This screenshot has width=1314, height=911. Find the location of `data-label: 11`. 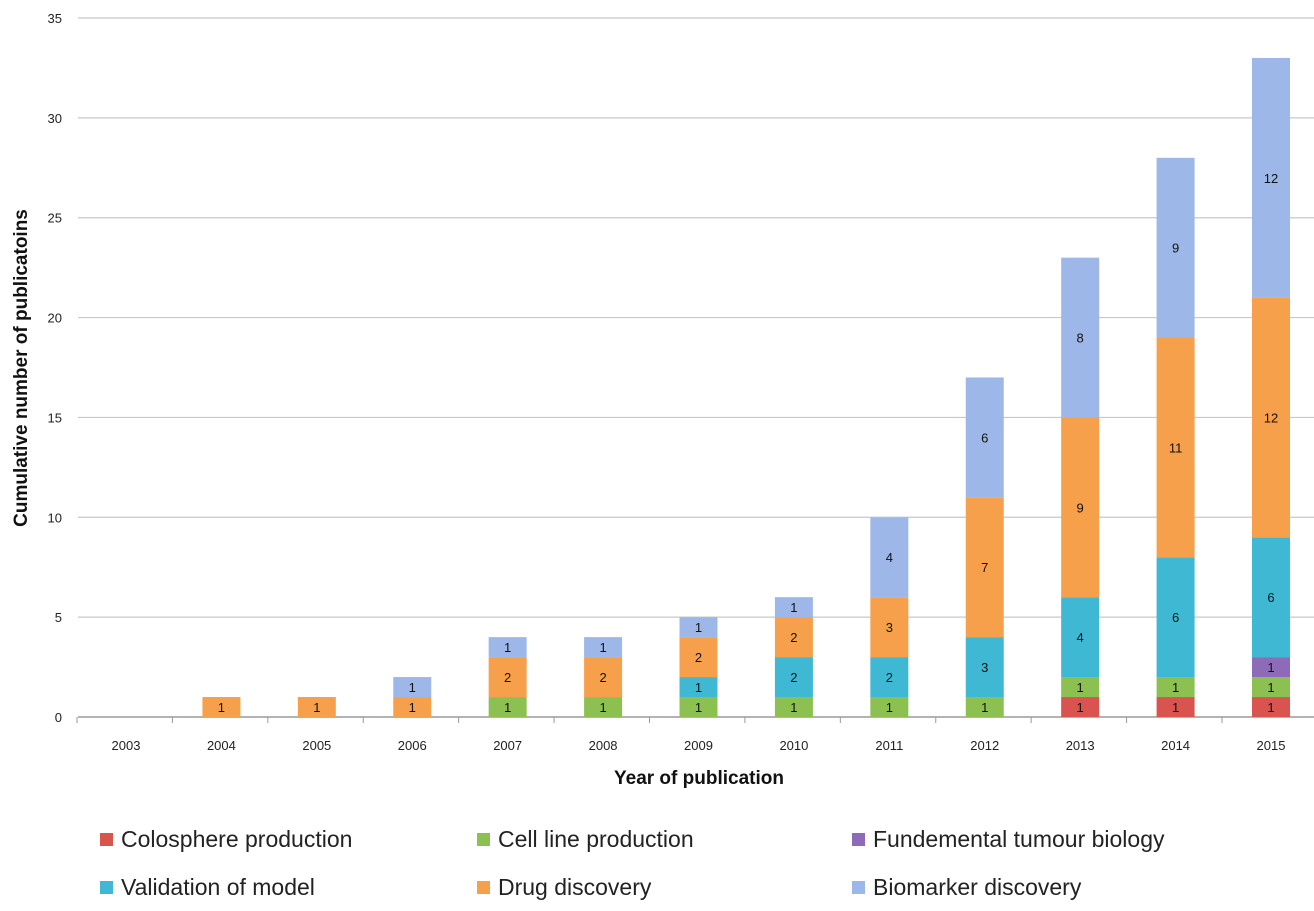

data-label: 11 is located at coordinates (1176, 447).